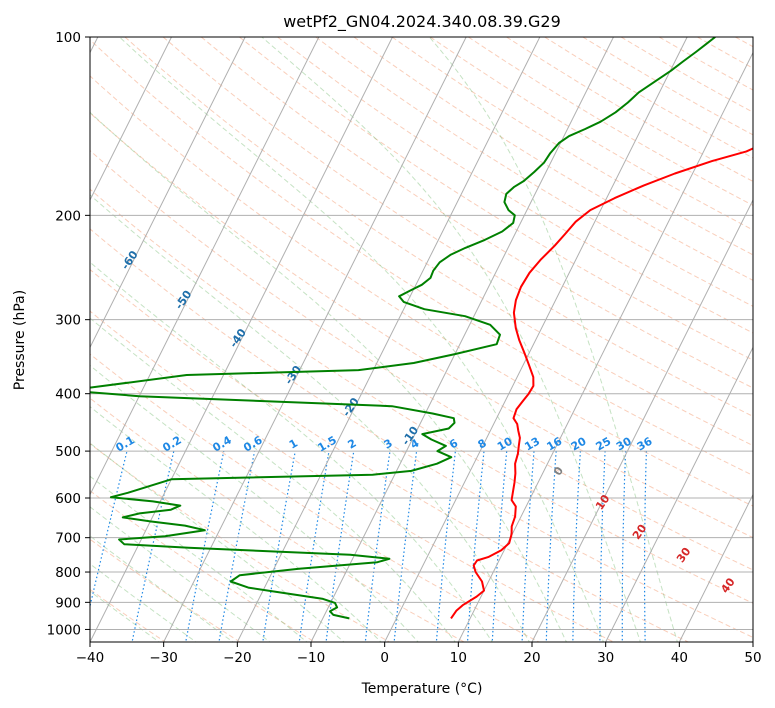  Describe the element at coordinates (679, 658) in the screenshot. I see `x-tick-label: 40` at that location.